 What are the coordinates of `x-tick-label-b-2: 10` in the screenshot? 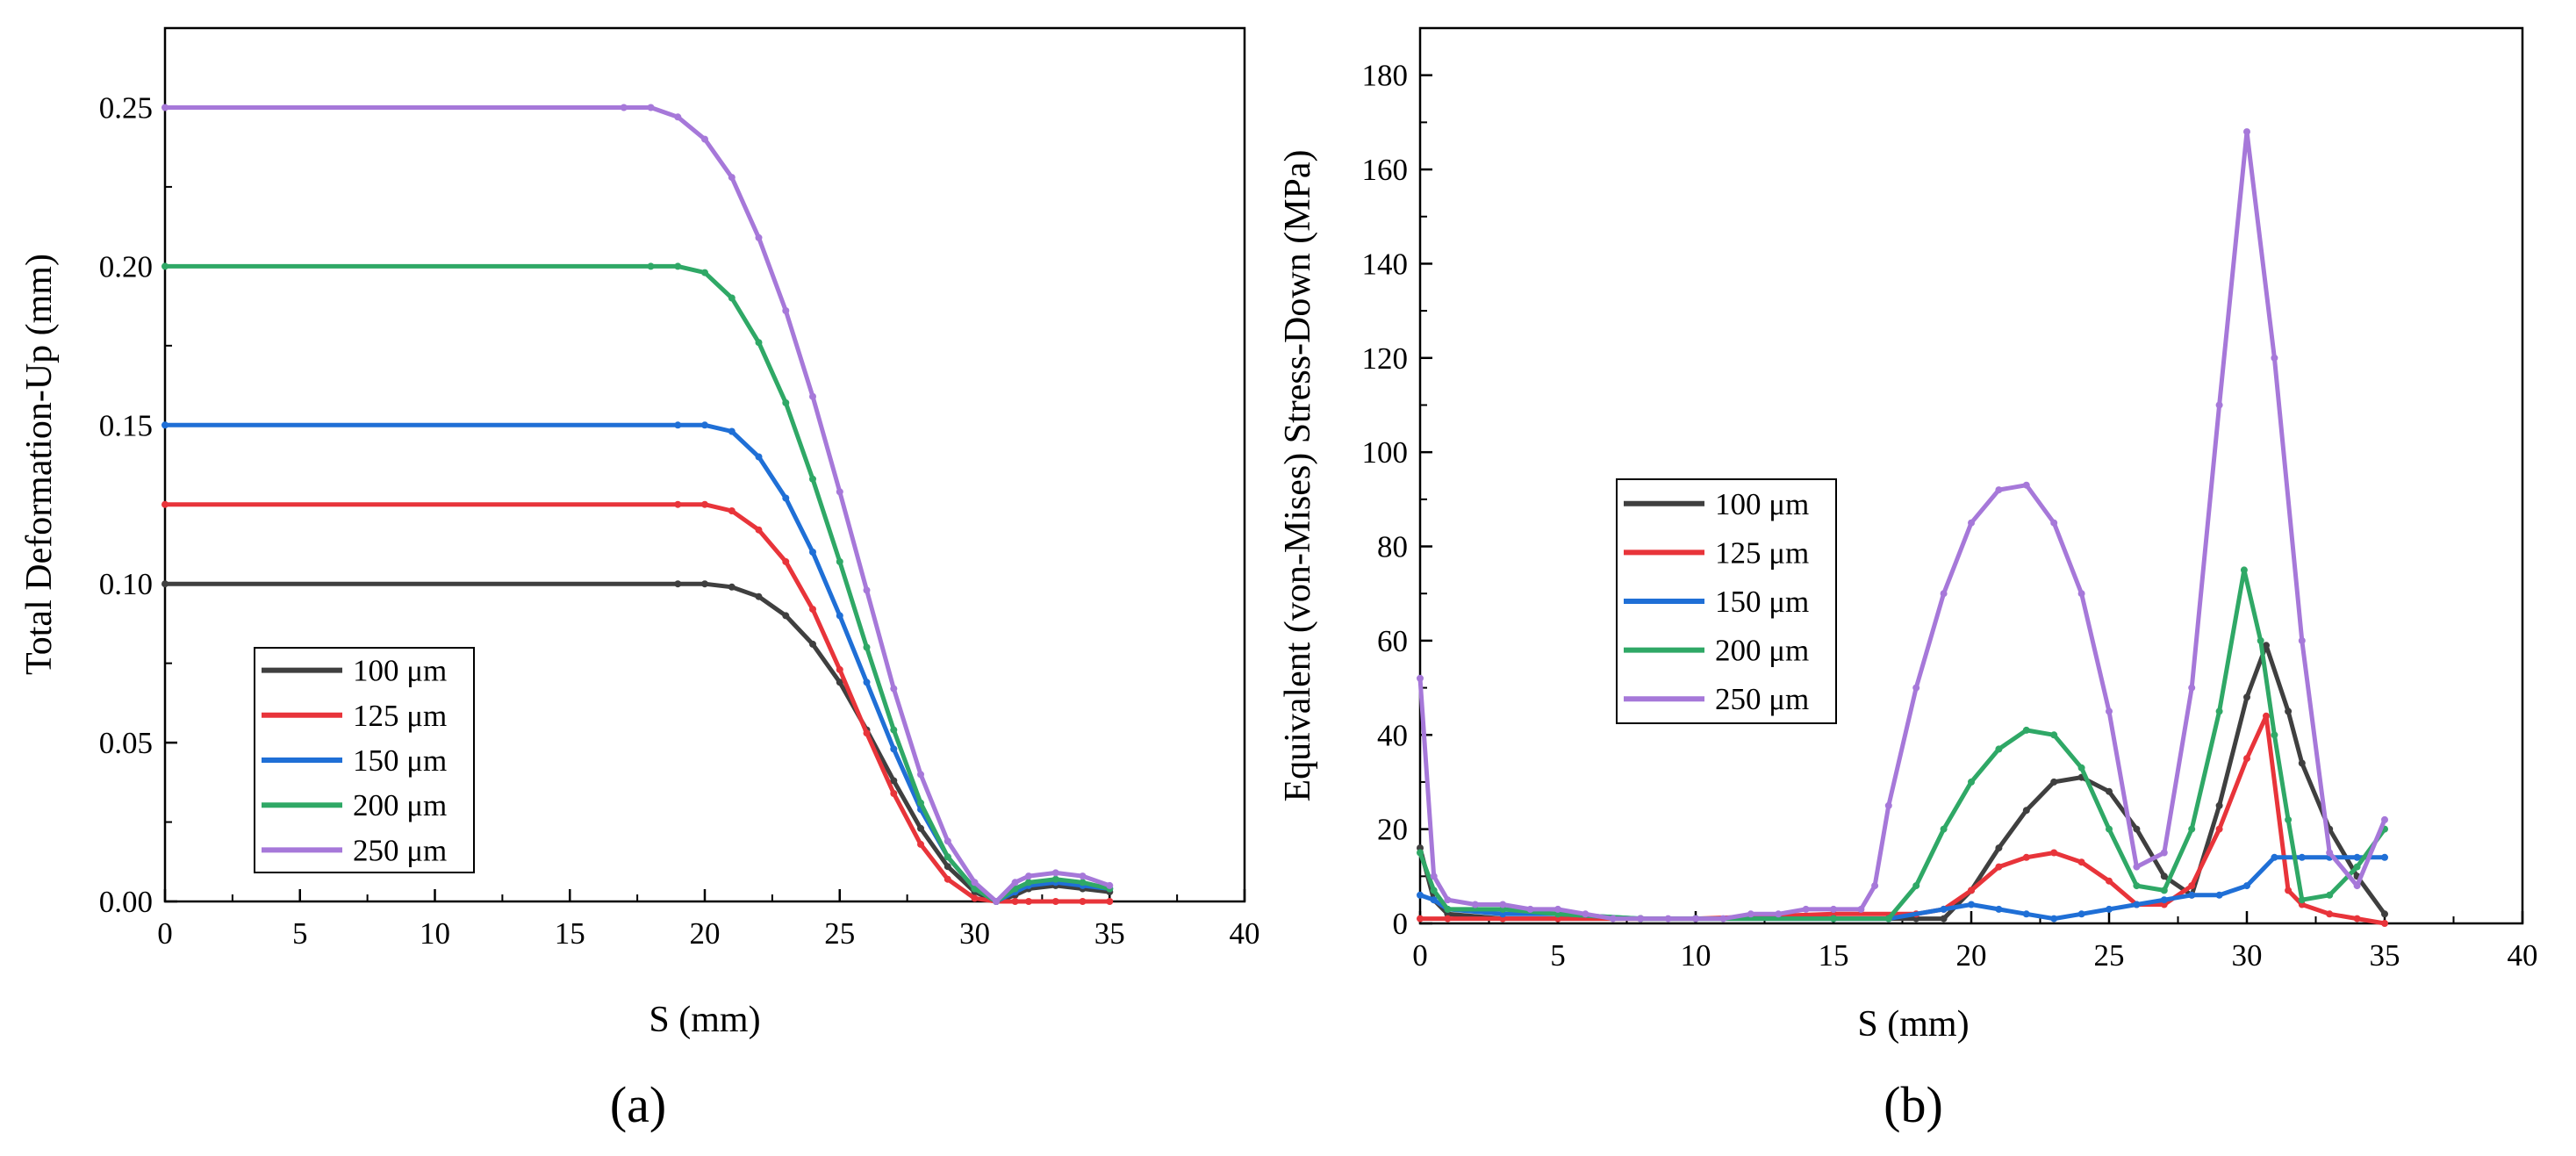 It's located at (1696, 956).